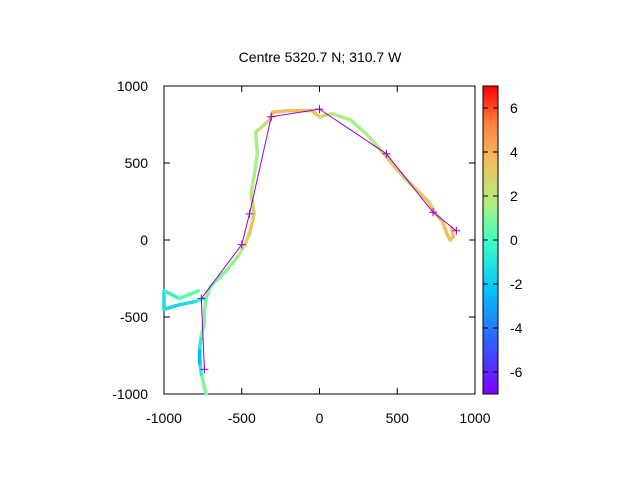 The image size is (640, 480). I want to click on y-tick-label: 0, so click(144, 240).